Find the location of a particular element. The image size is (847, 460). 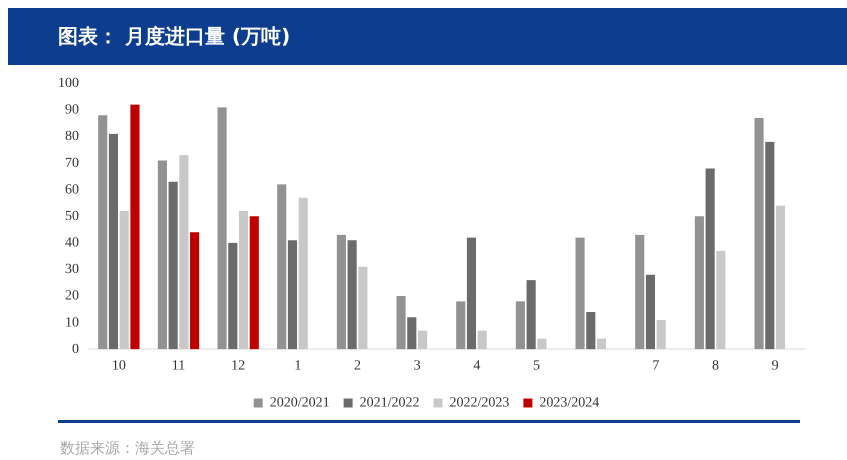

y-tick-label: 20 is located at coordinates (72, 296).